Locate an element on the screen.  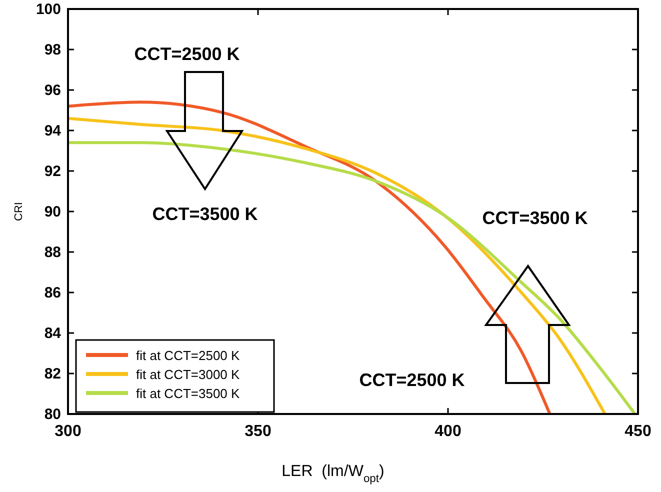
y-tick-label: 84 is located at coordinates (53, 333).